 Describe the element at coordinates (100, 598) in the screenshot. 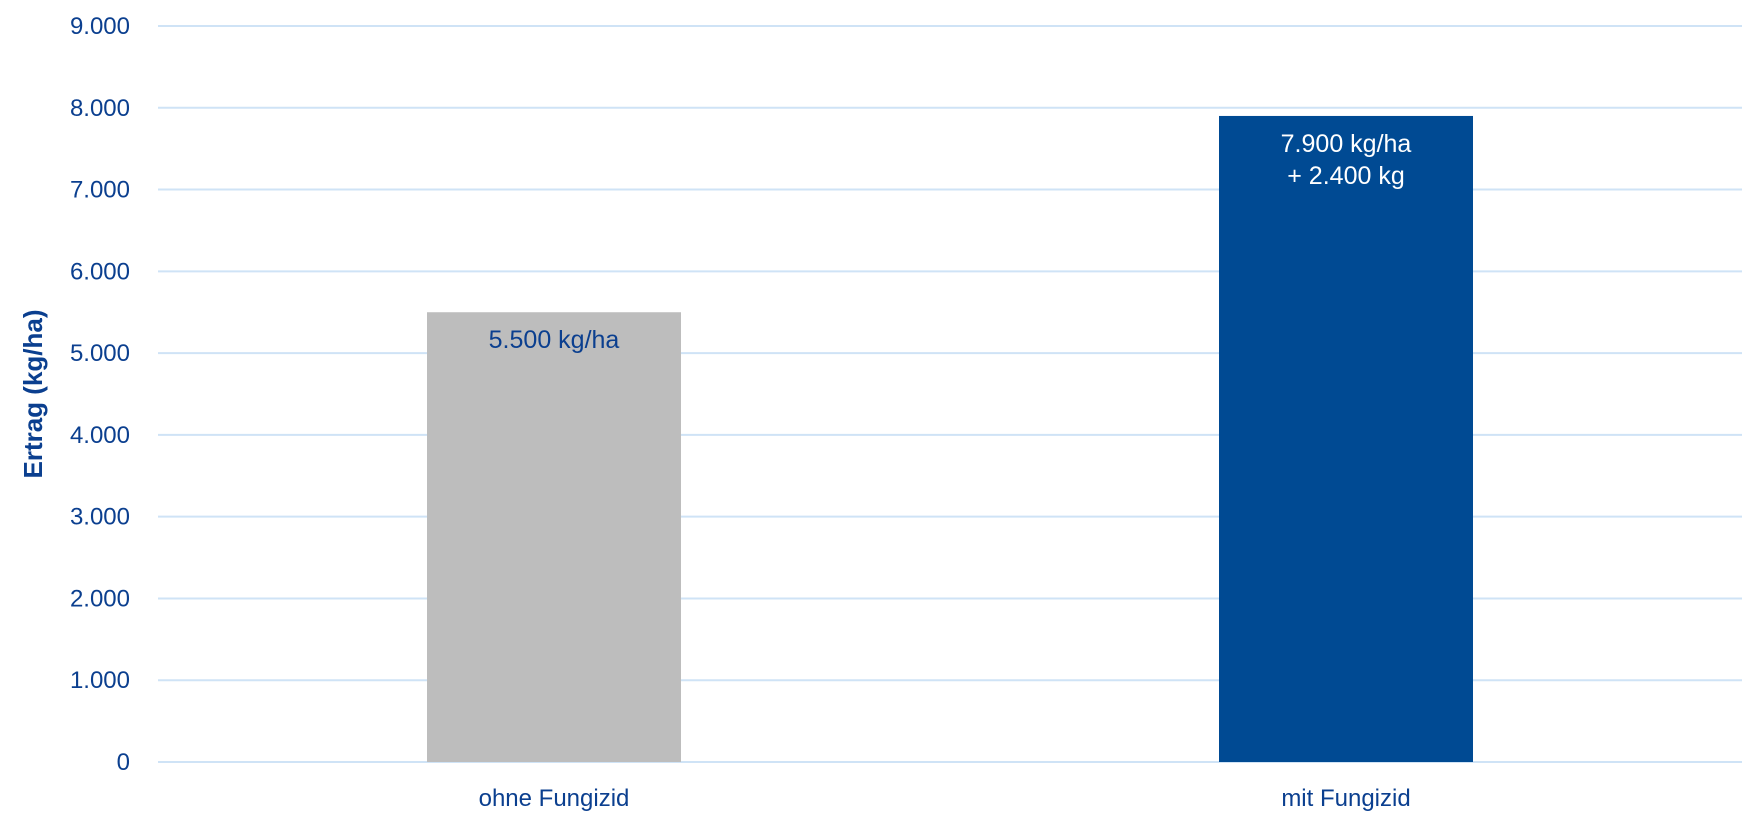

I see `y-tick-label: 2.000` at that location.